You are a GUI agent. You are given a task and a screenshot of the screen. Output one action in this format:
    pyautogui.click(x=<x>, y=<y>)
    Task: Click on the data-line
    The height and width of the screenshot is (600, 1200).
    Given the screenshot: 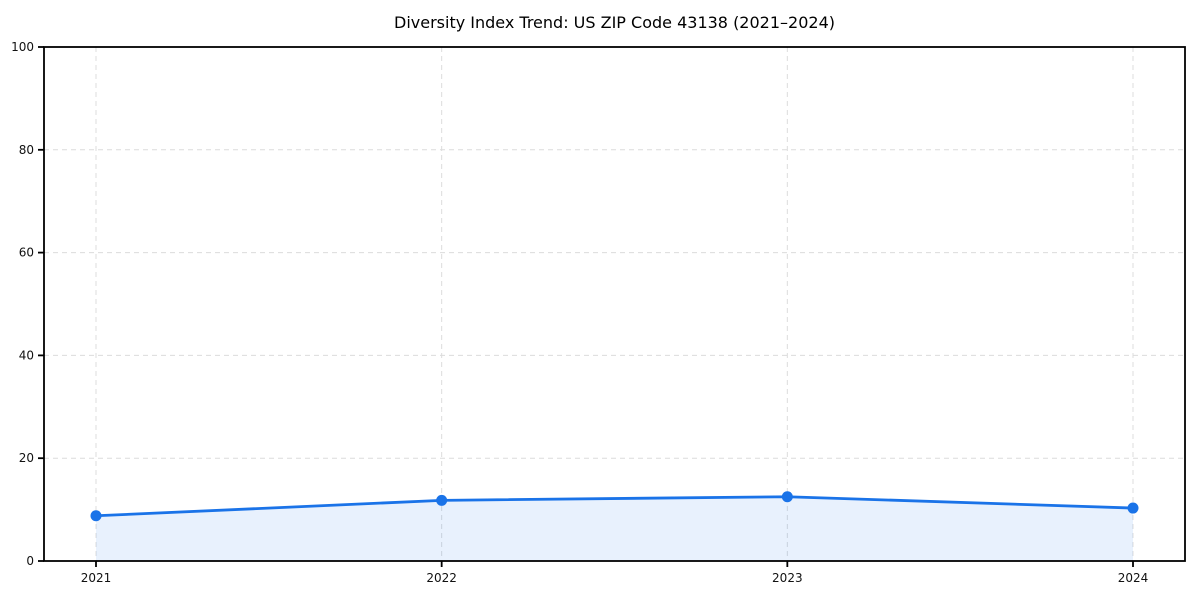 What is the action you would take?
    pyautogui.click(x=614, y=506)
    